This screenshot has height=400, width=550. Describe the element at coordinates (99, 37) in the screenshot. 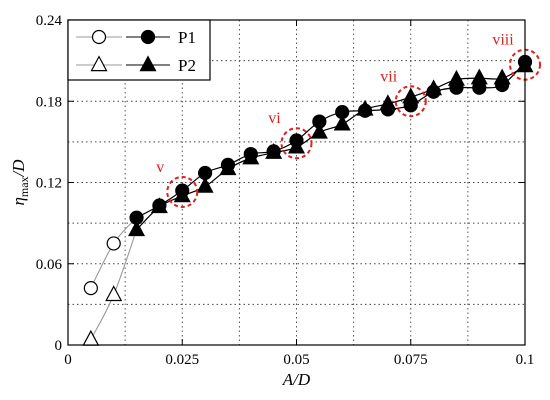

I see `legend-marker-open-circle` at that location.